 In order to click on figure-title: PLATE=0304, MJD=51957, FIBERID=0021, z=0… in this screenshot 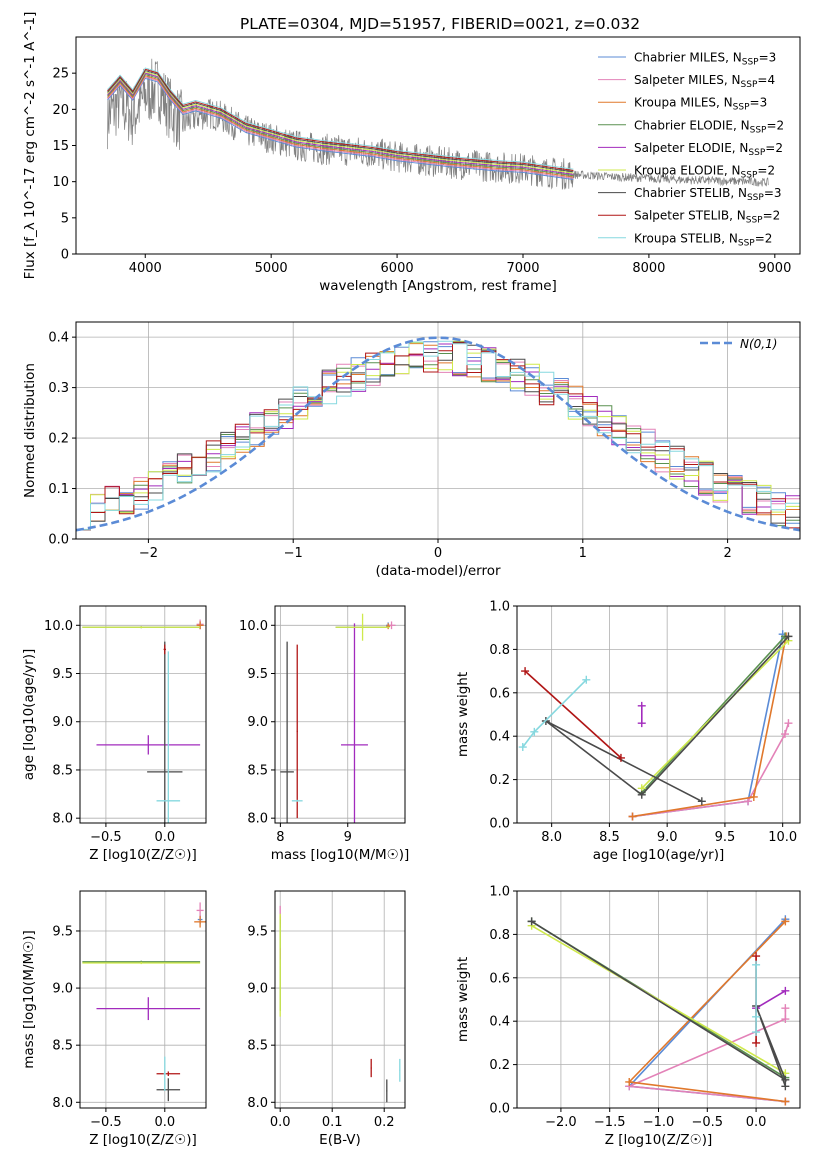, I will do `click(440, 24)`.